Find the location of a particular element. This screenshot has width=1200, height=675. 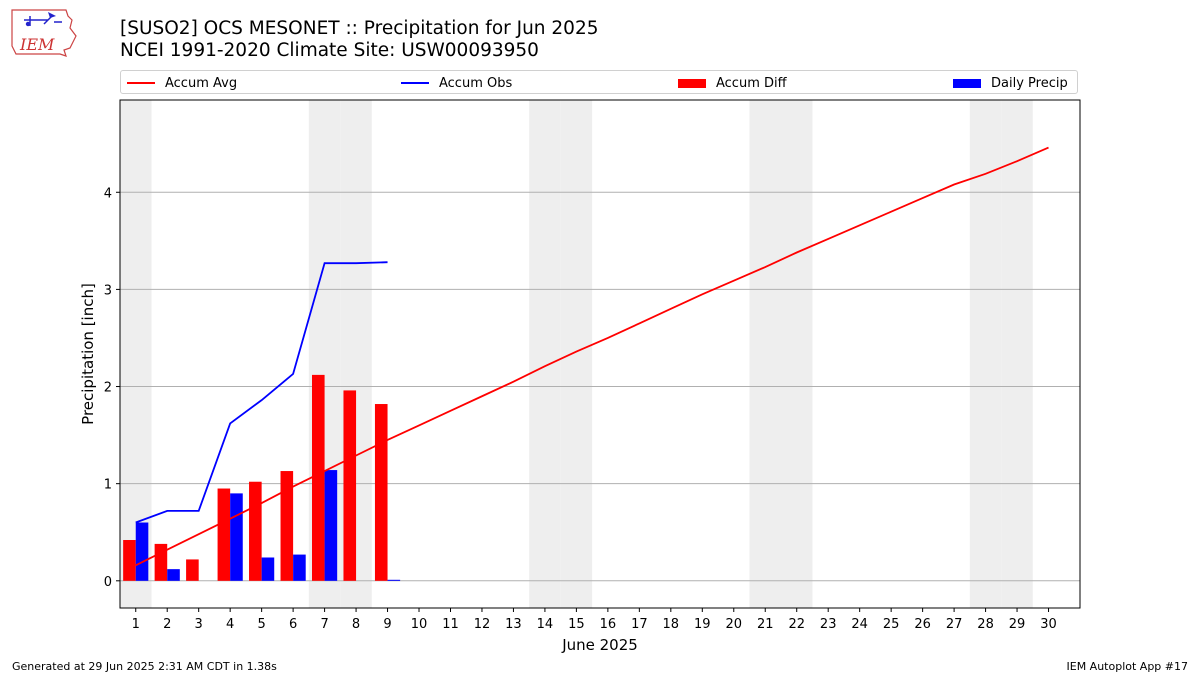

legend-label: Accum Avg is located at coordinates (201, 83).